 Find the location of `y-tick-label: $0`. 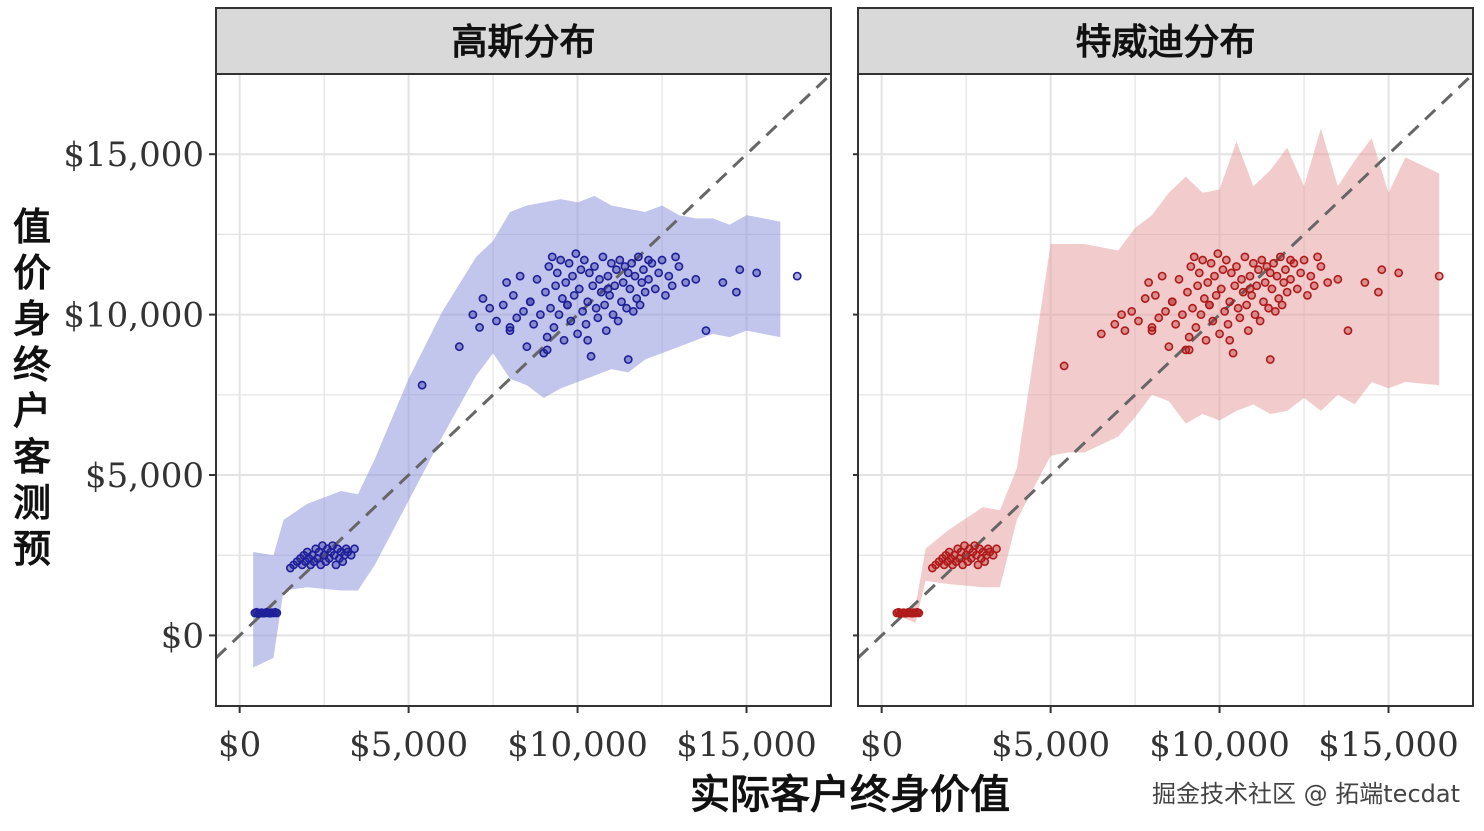

y-tick-label: $0 is located at coordinates (182, 636).